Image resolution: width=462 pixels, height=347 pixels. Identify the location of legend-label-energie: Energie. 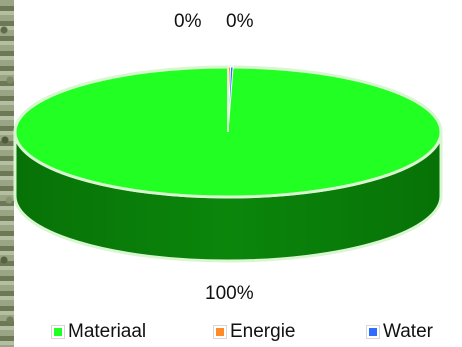
(263, 331).